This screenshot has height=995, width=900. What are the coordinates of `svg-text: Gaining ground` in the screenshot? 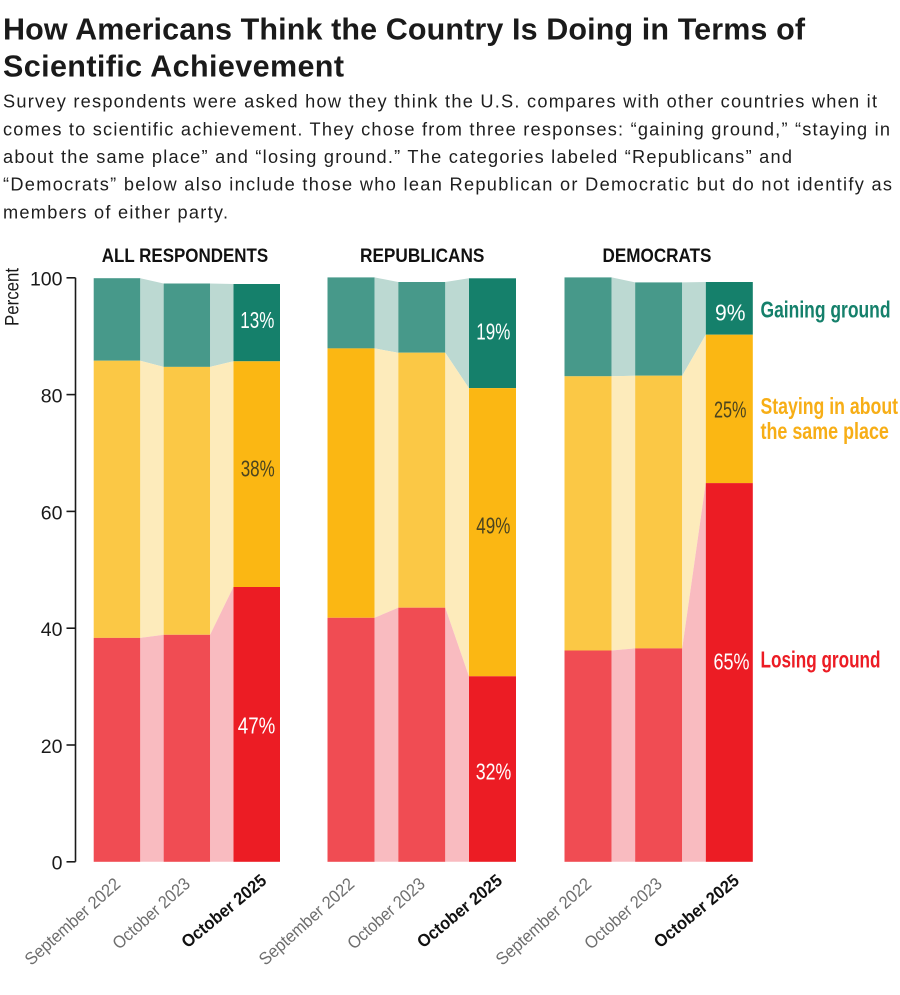 It's located at (826, 310).